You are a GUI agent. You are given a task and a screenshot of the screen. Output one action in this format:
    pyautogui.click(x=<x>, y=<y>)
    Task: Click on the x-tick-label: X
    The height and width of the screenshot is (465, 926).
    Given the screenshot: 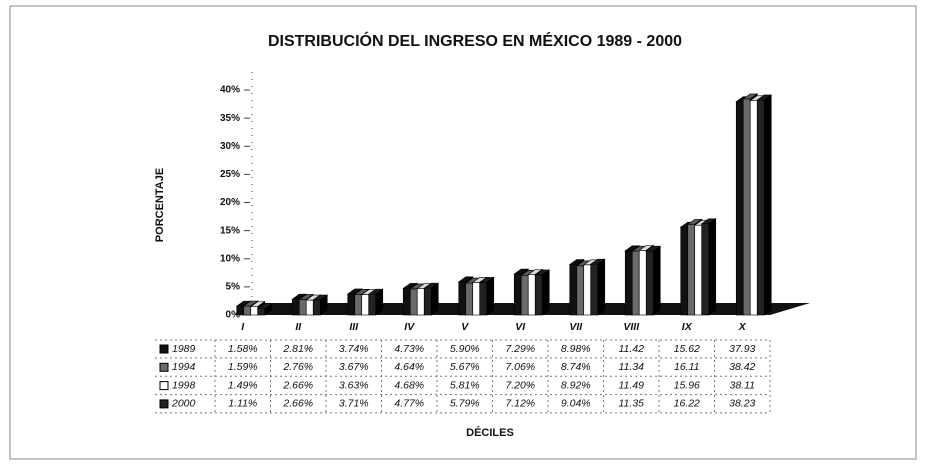 What is the action you would take?
    pyautogui.click(x=742, y=327)
    